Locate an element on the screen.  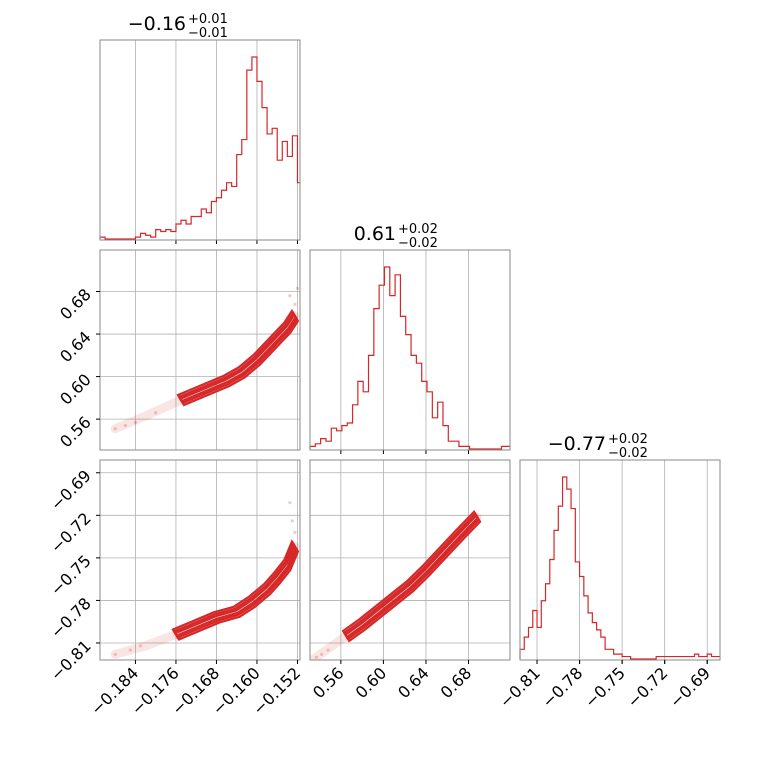
pair-frame-p1-p2 is located at coordinates (410, 560).